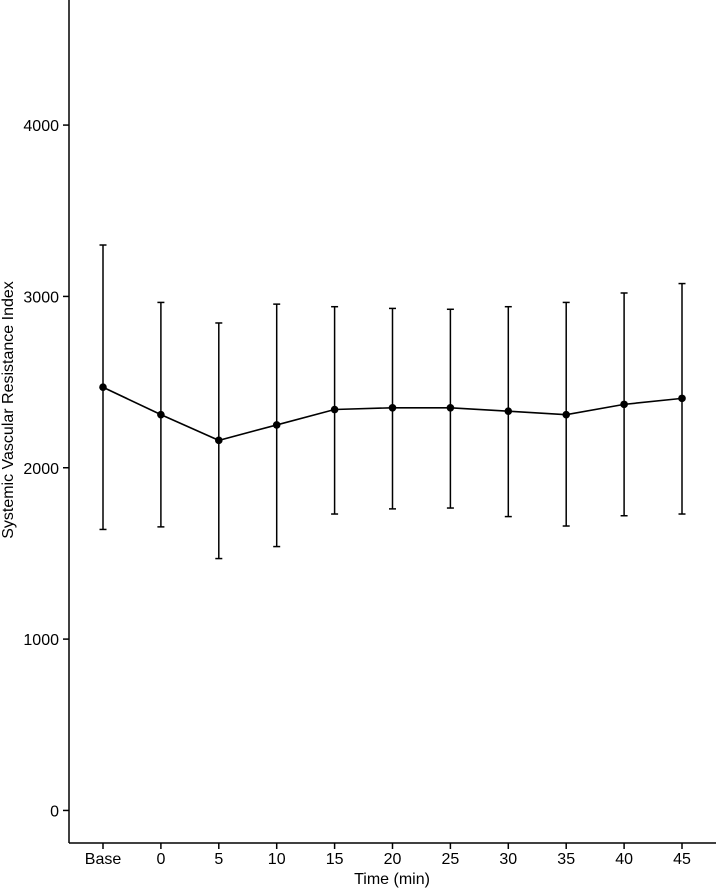 The height and width of the screenshot is (889, 716). Describe the element at coordinates (682, 859) in the screenshot. I see `x-tick-label: 45` at that location.